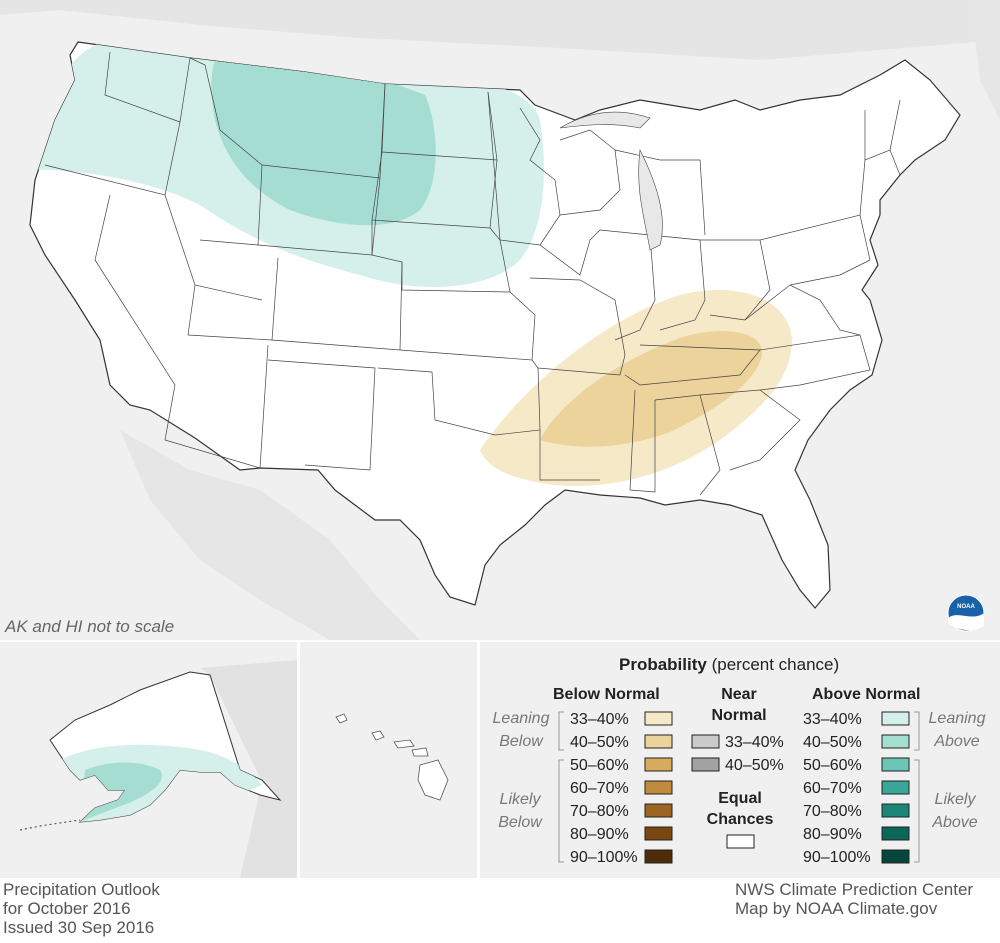 This screenshot has height=943, width=1000. Describe the element at coordinates (392, 757) in the screenshot. I see `hawaii-map` at that location.